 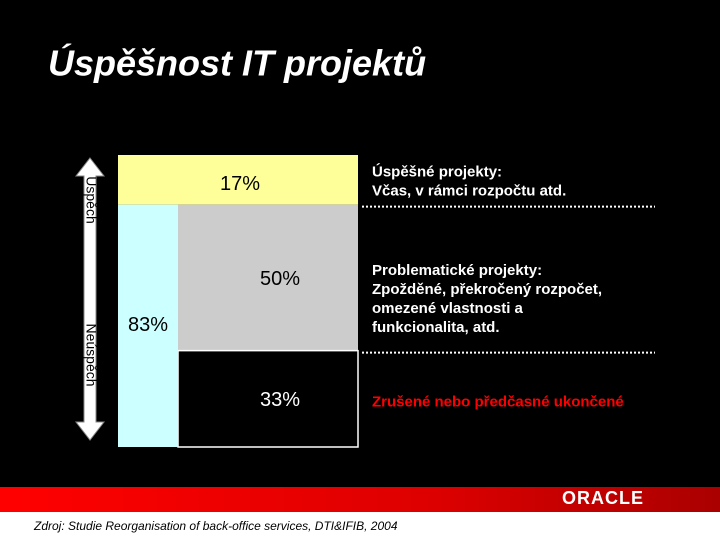 I want to click on axis-label: Neúspěch, so click(x=91, y=354).